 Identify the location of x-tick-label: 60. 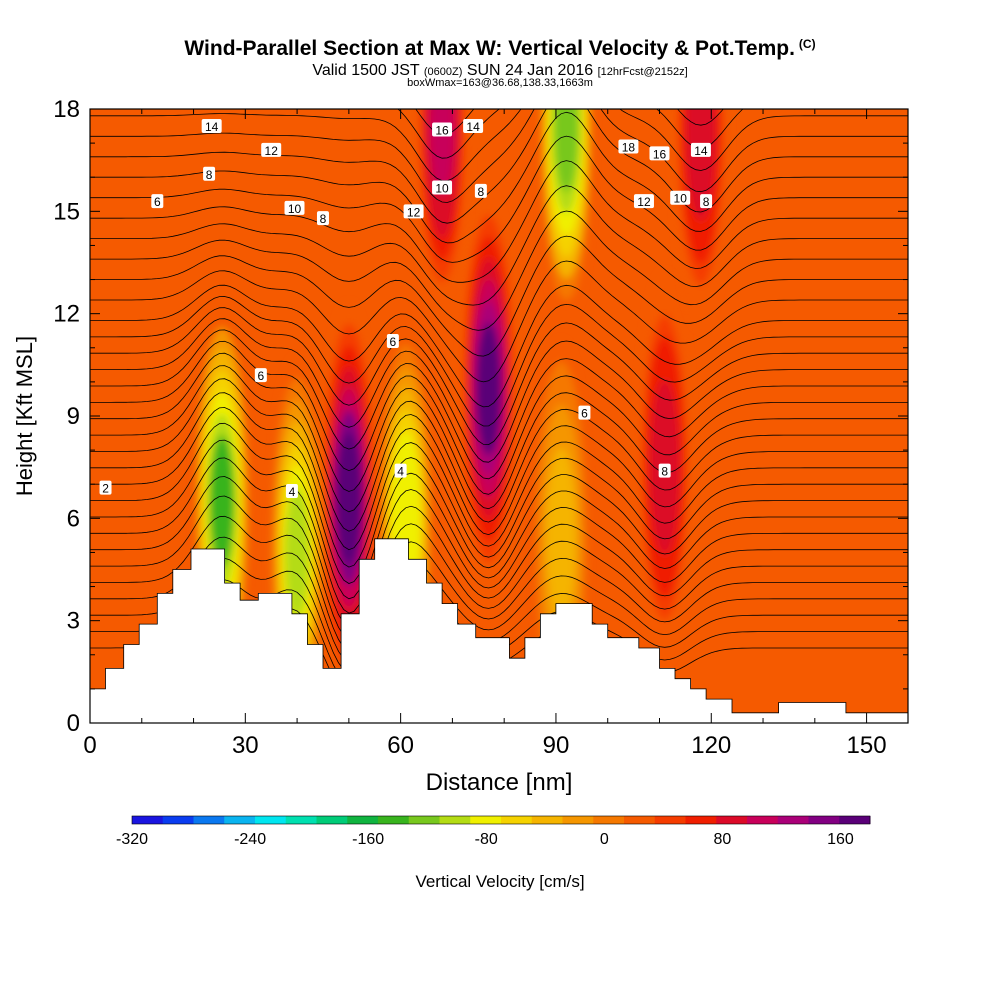
(400, 745).